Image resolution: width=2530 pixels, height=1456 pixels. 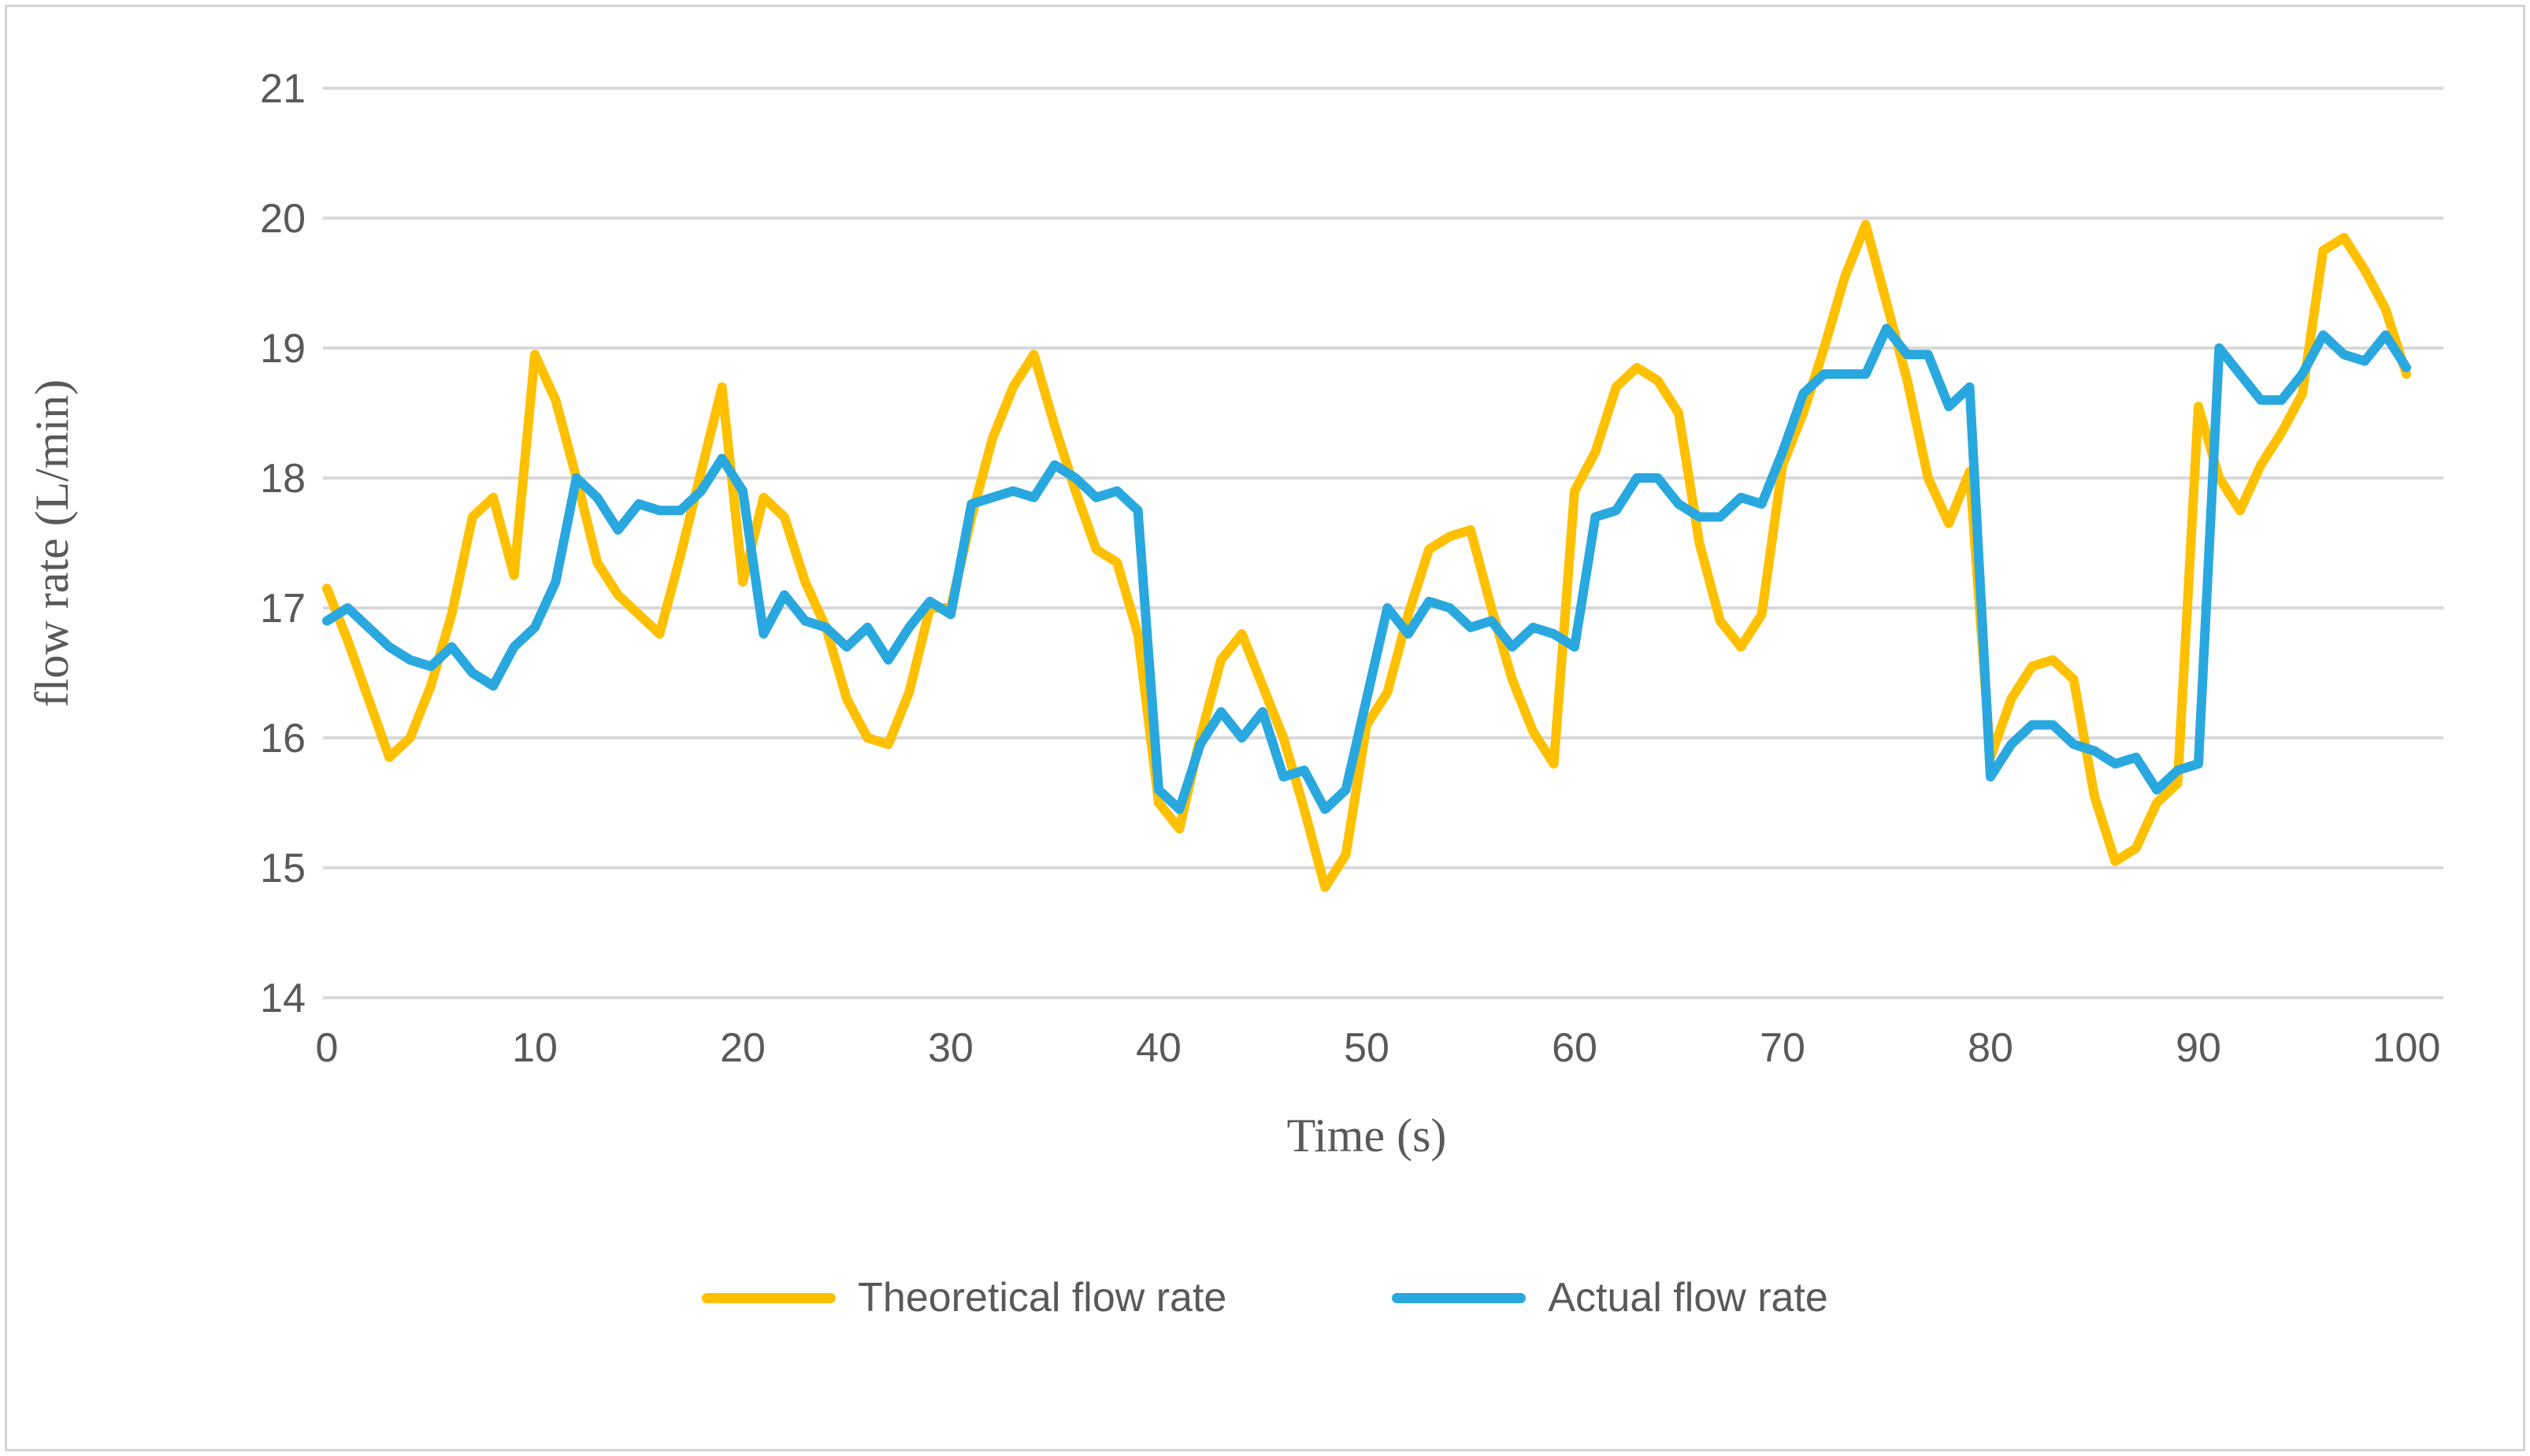 I want to click on x-tick-label: 60, so click(x=1574, y=1048).